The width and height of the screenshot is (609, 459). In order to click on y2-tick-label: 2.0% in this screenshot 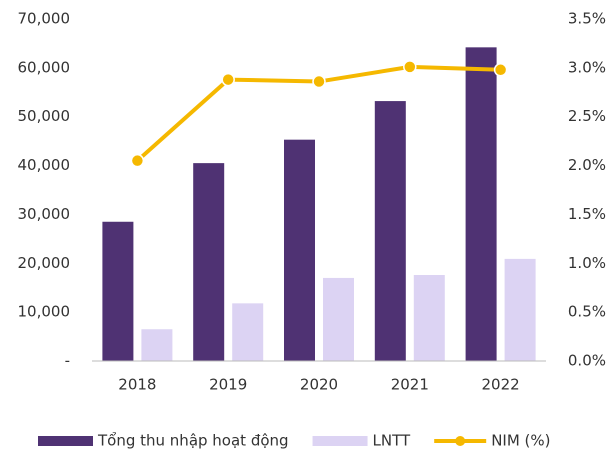, I will do `click(587, 165)`.